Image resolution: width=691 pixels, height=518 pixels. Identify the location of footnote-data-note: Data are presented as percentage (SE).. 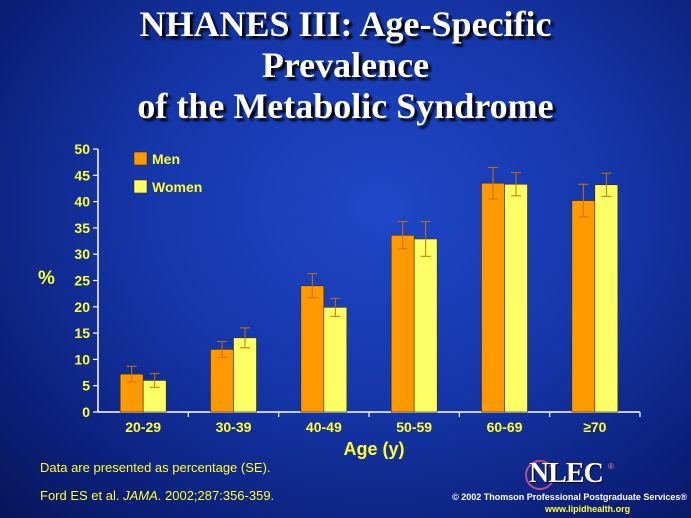
(155, 467).